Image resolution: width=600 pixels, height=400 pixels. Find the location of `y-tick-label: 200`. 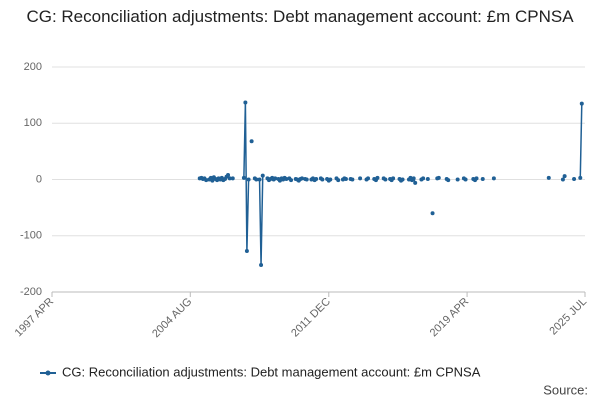

y-tick-label: 200 is located at coordinates (33, 67).